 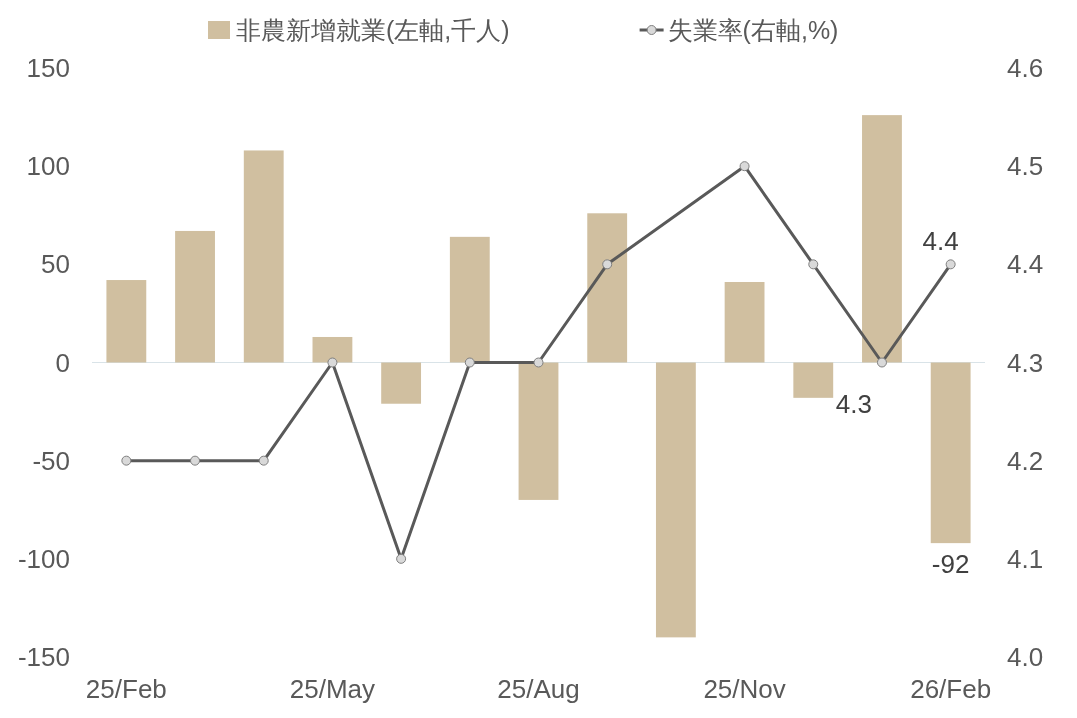 I want to click on y-tick-label: 0, so click(x=62, y=362).